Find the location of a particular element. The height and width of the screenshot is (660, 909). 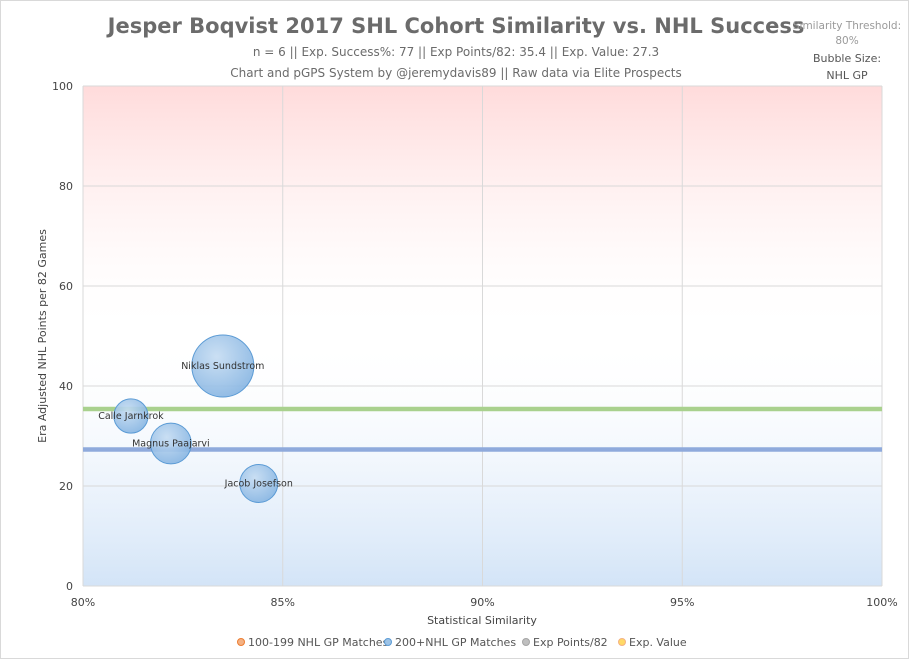

similarity-threshold-value: 80% is located at coordinates (846, 41).